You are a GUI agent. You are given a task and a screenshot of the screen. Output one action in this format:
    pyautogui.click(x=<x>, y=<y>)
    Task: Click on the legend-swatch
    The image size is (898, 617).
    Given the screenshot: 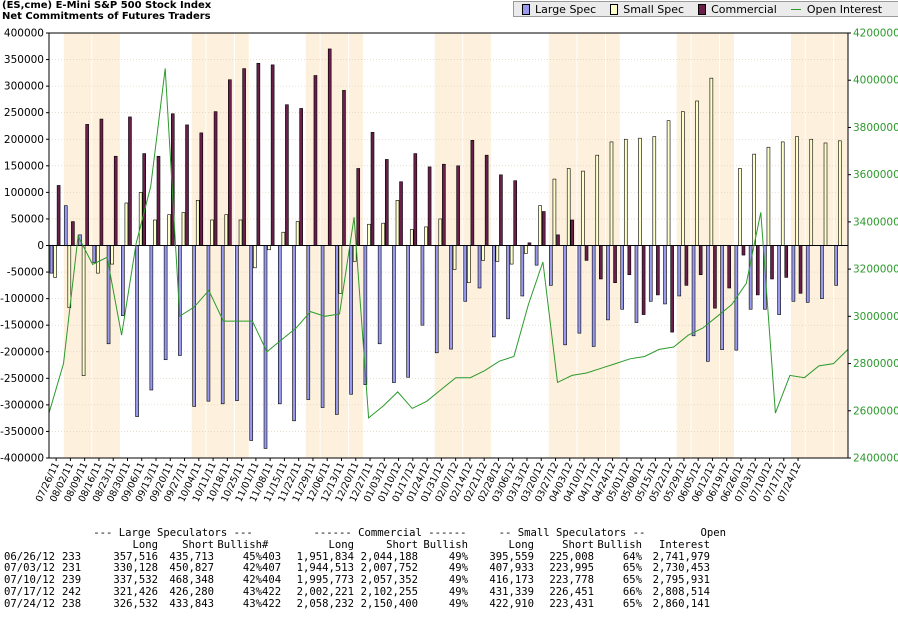 What is the action you would take?
    pyautogui.click(x=614, y=9)
    